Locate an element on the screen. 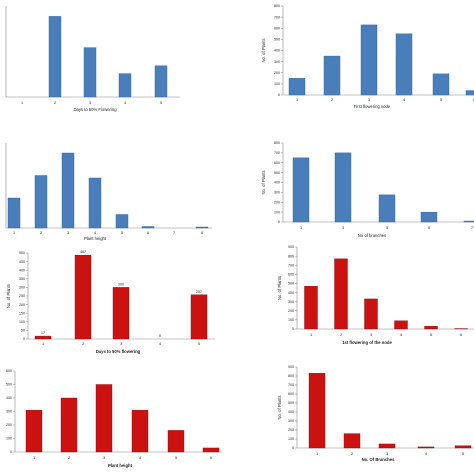  panel5-data-label: 17 is located at coordinates (43, 333).